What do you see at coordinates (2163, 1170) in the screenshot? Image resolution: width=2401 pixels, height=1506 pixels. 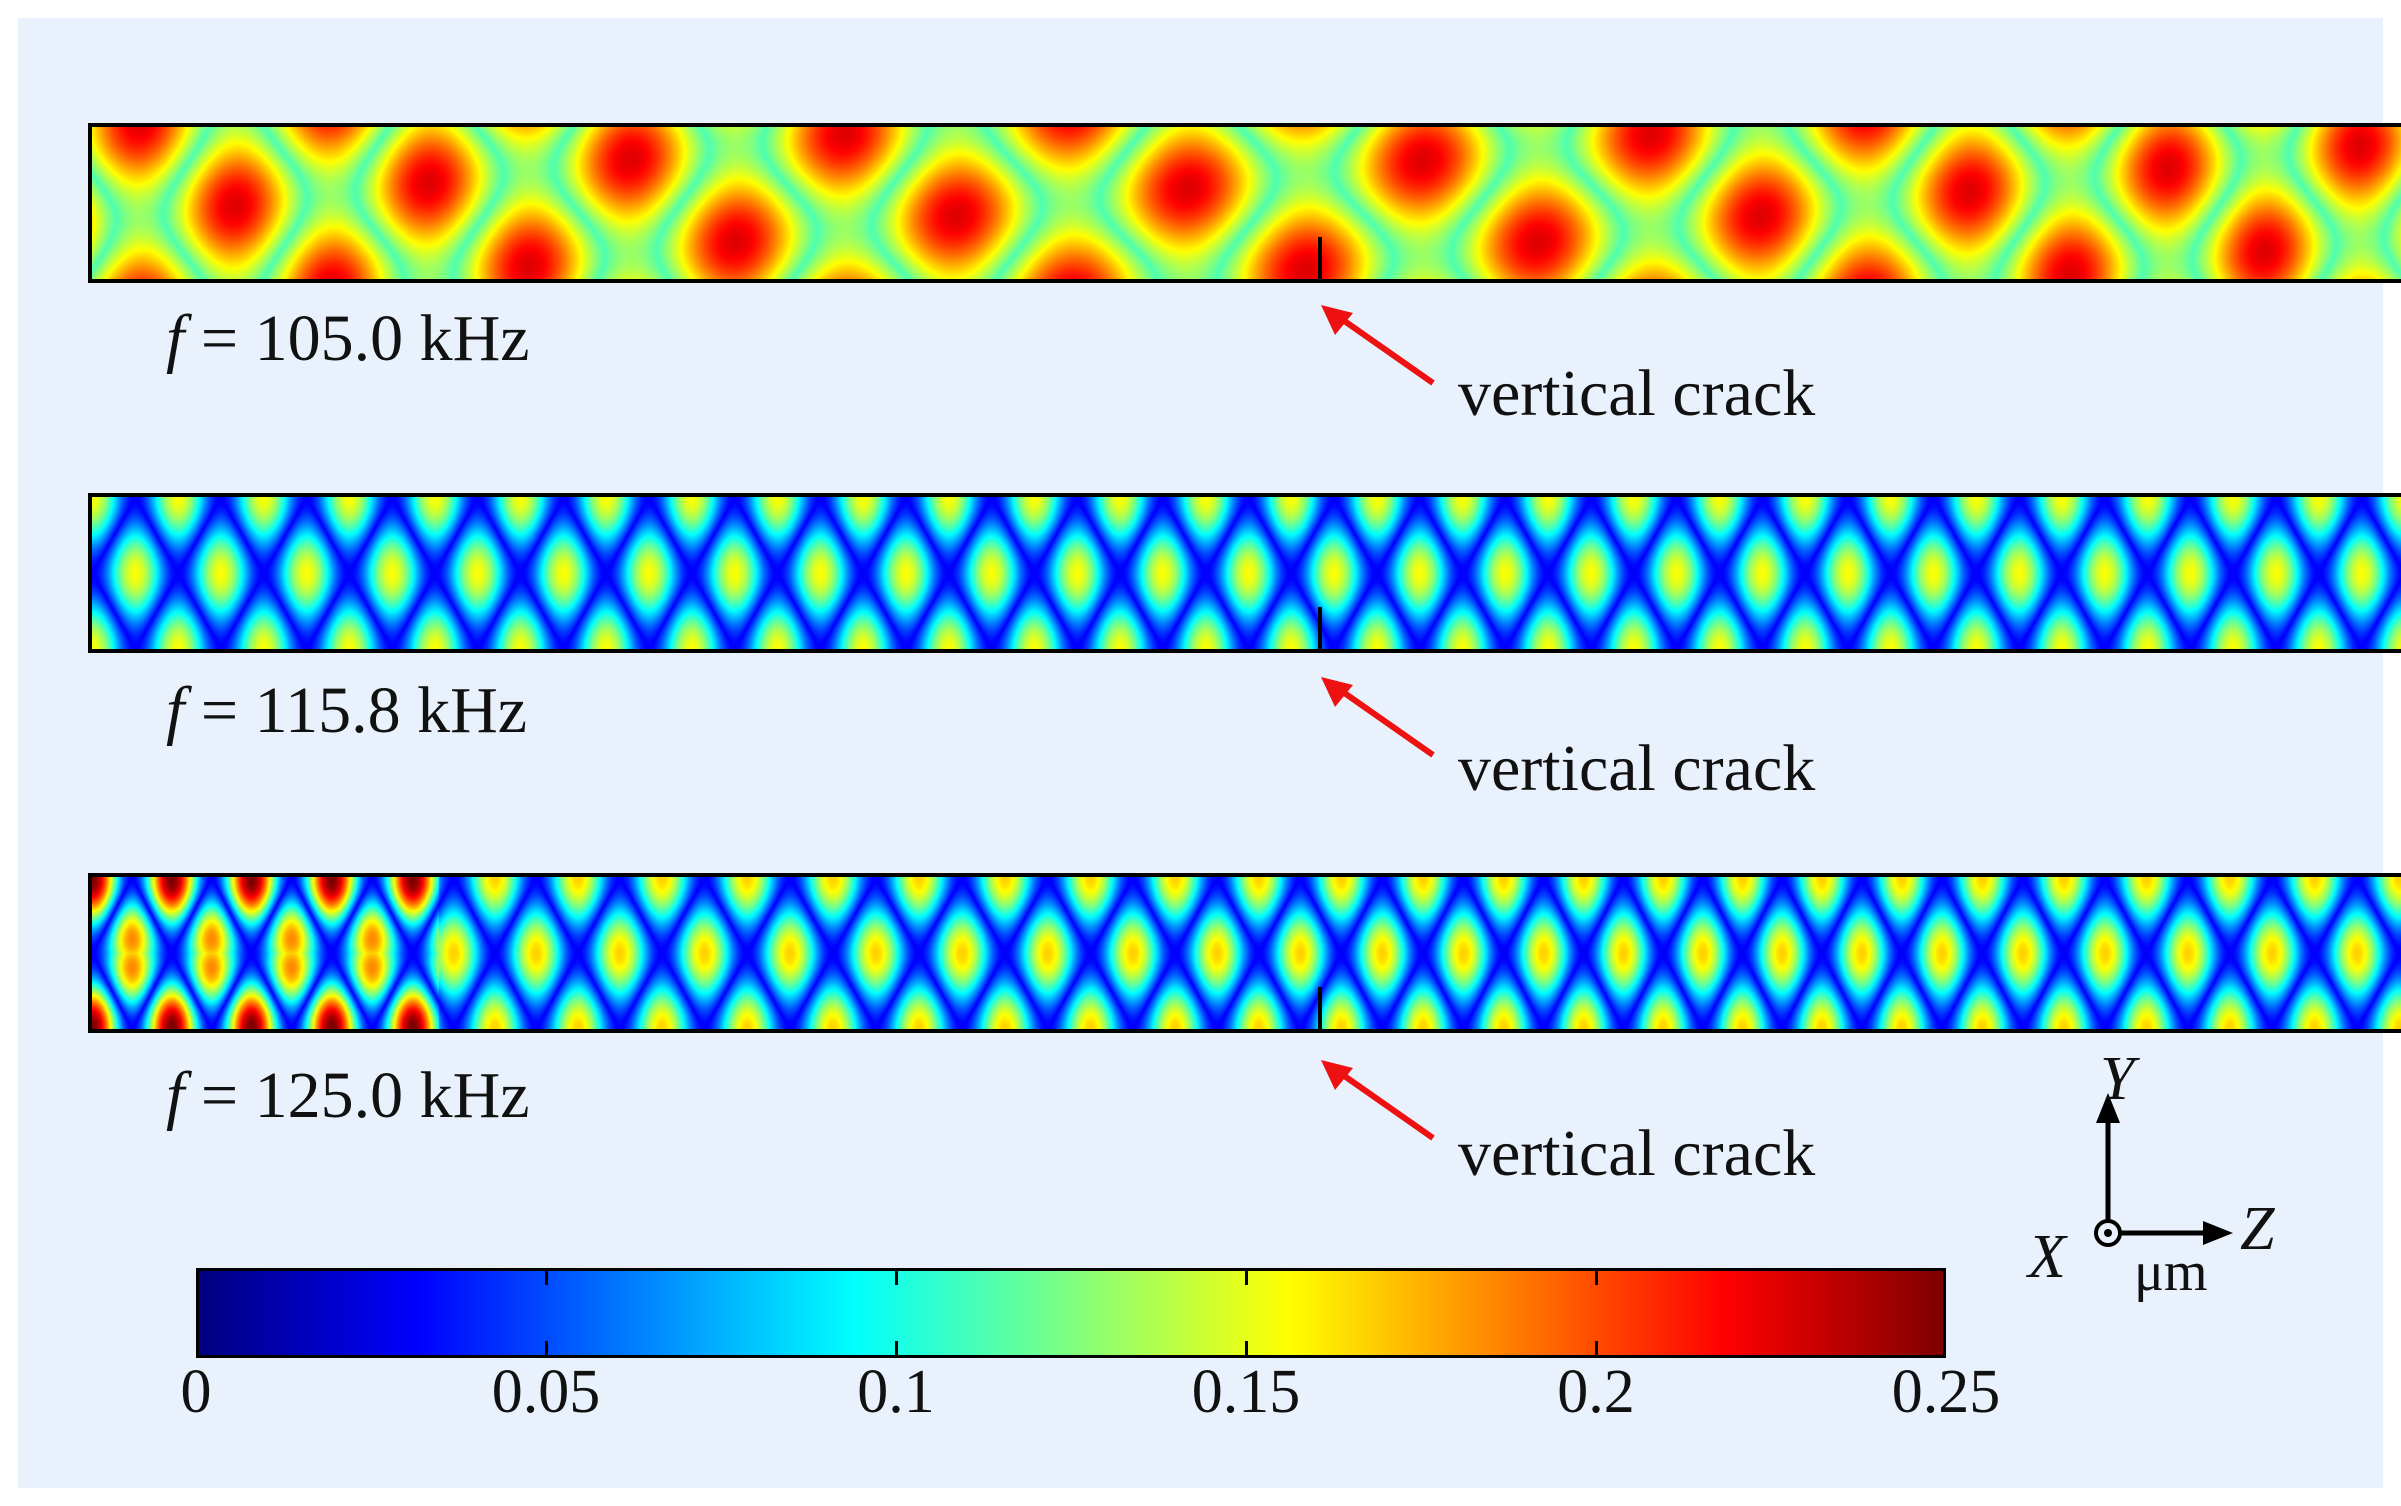 I see `axes-arrows-icon` at bounding box center [2163, 1170].